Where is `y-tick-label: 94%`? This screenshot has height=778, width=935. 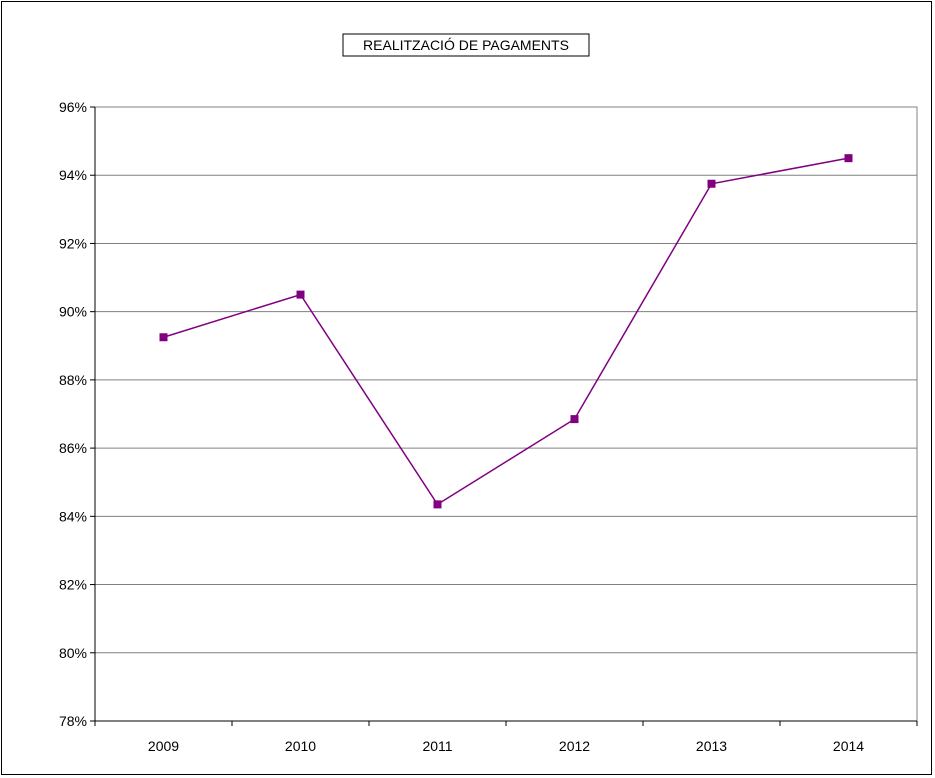
y-tick-label: 94% is located at coordinates (73, 175).